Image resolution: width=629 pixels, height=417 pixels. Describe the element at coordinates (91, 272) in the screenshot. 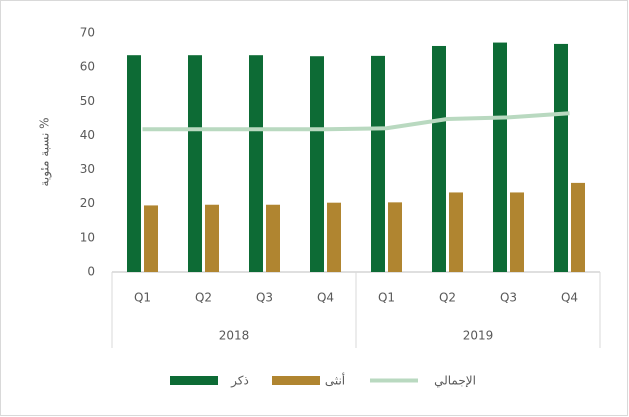

I see `y-tick-label: 0` at that location.